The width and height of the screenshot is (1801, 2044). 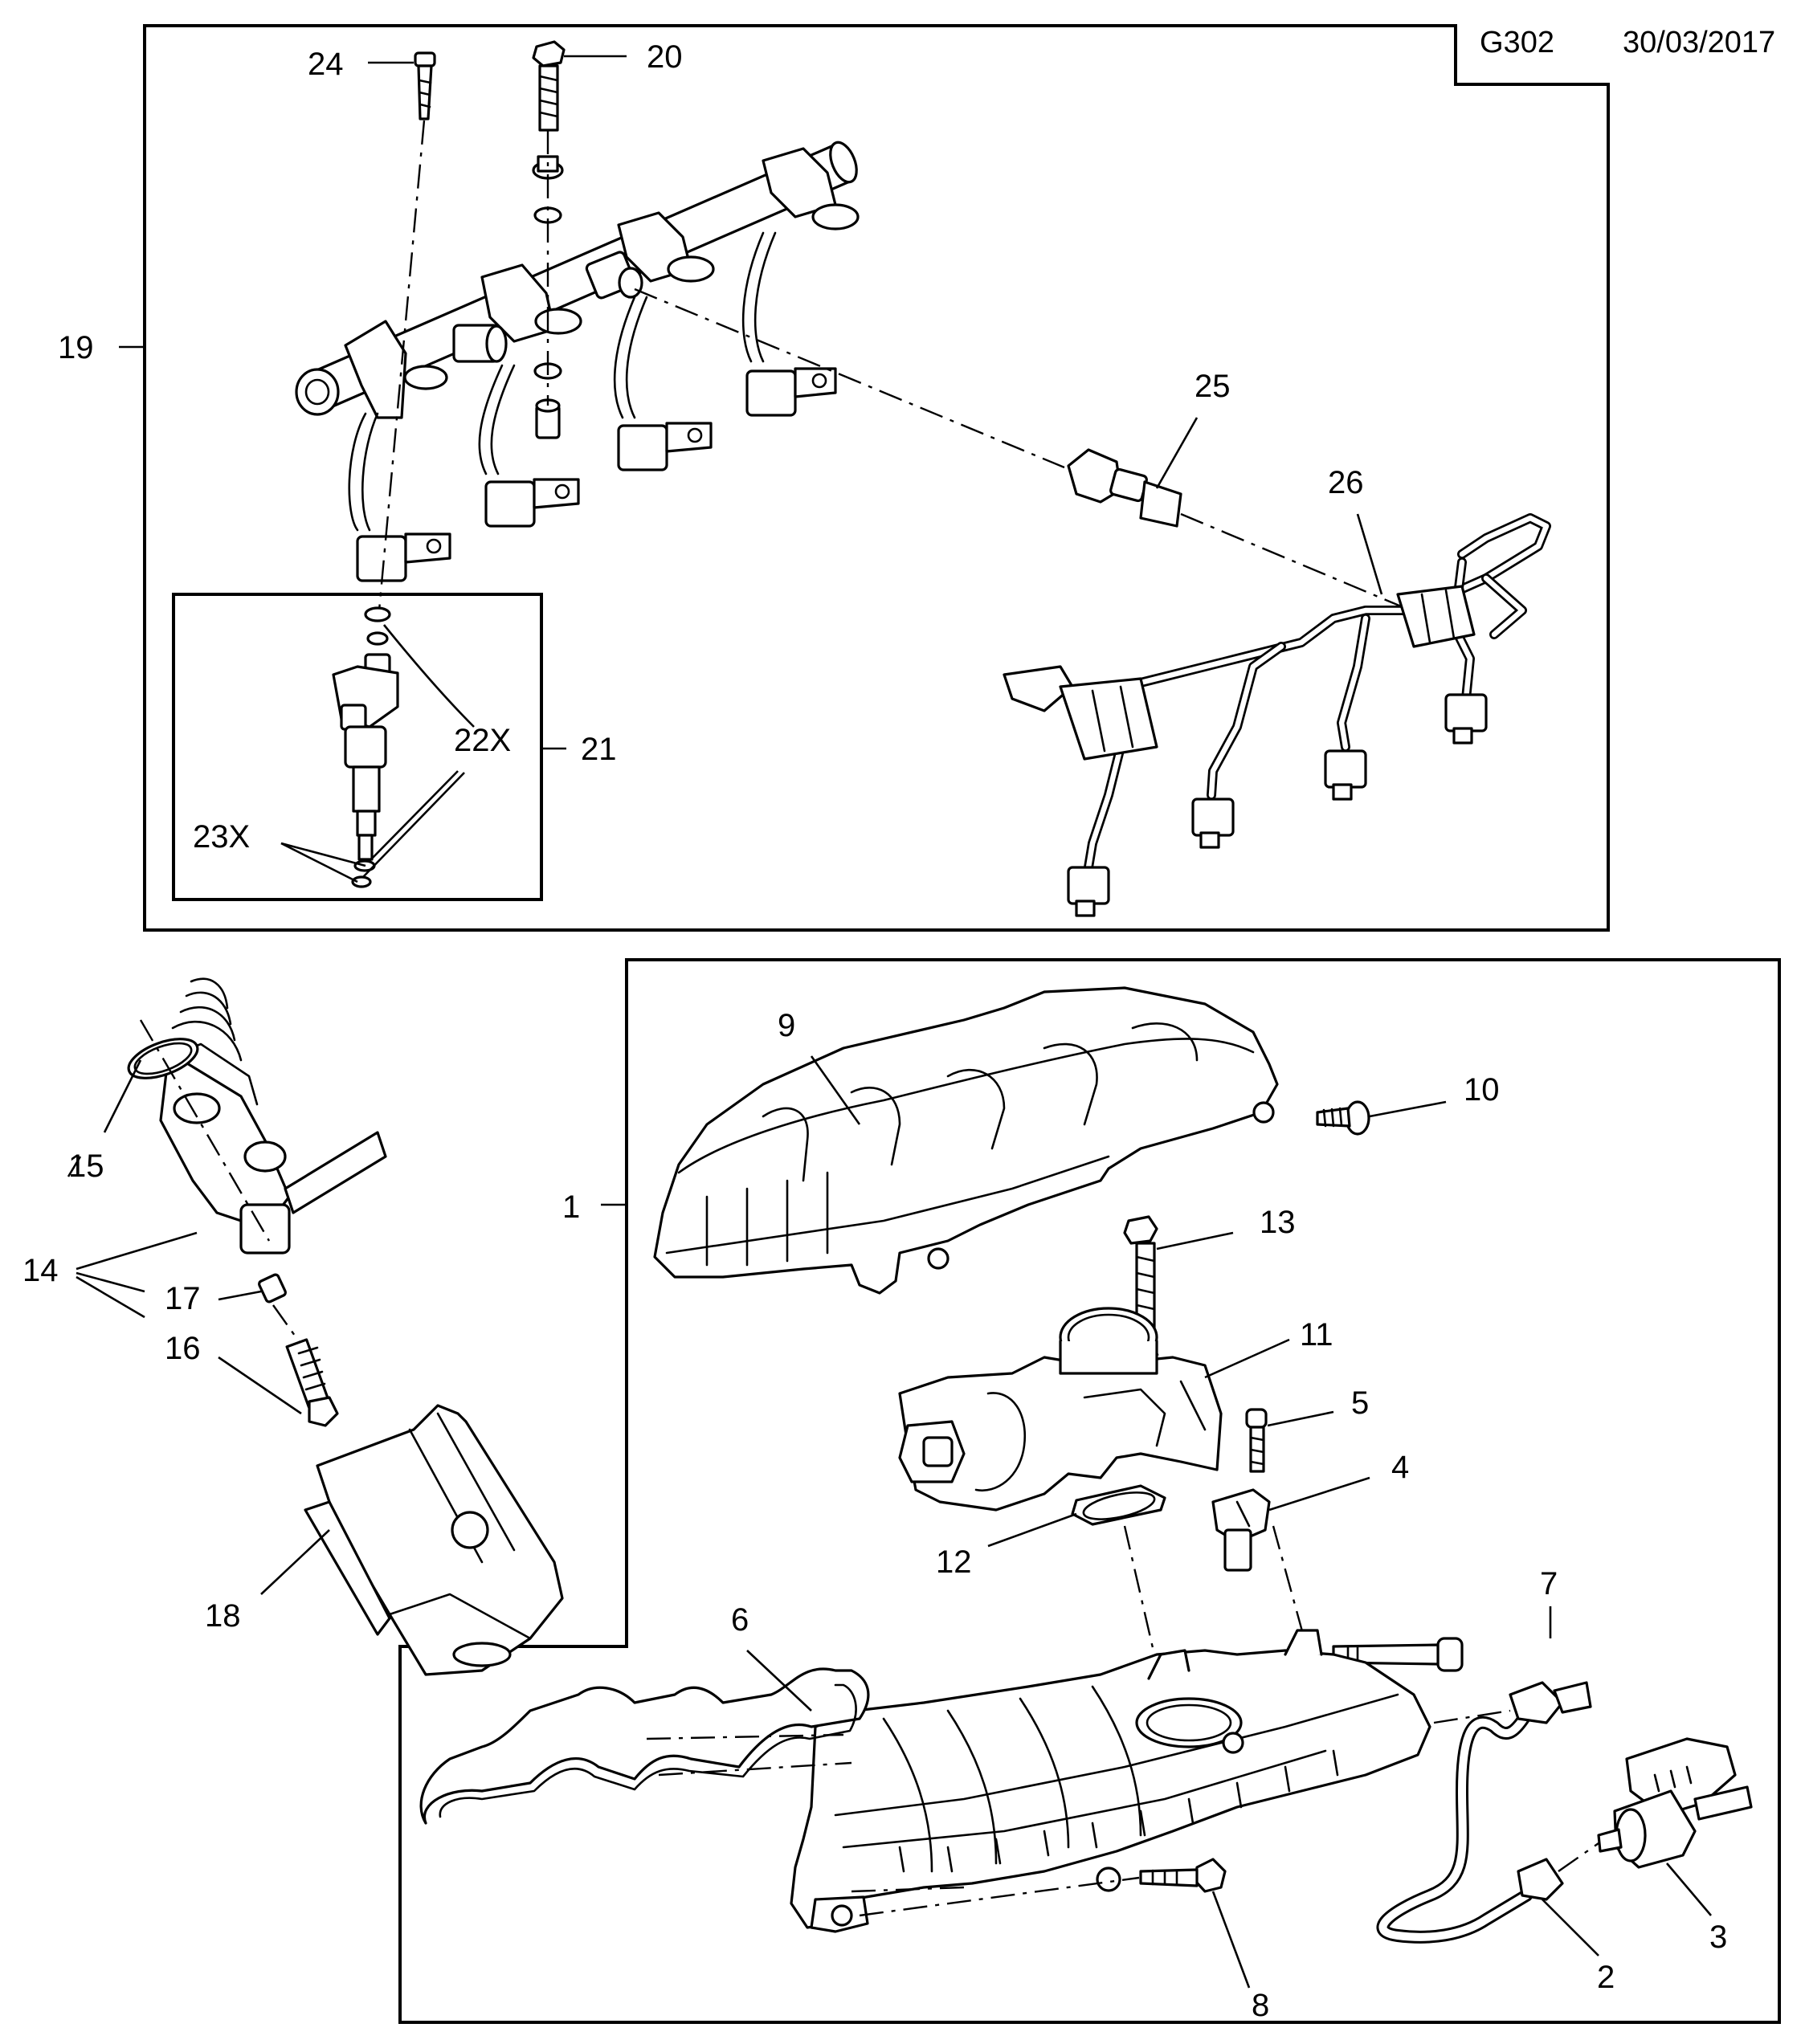 I want to click on fuel-injector, so click(x=365, y=747).